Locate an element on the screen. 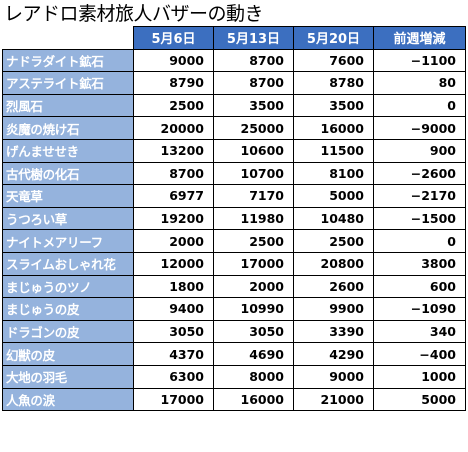 The height and width of the screenshot is (452, 468). price-cell-date-1: 17000 is located at coordinates (173, 399).